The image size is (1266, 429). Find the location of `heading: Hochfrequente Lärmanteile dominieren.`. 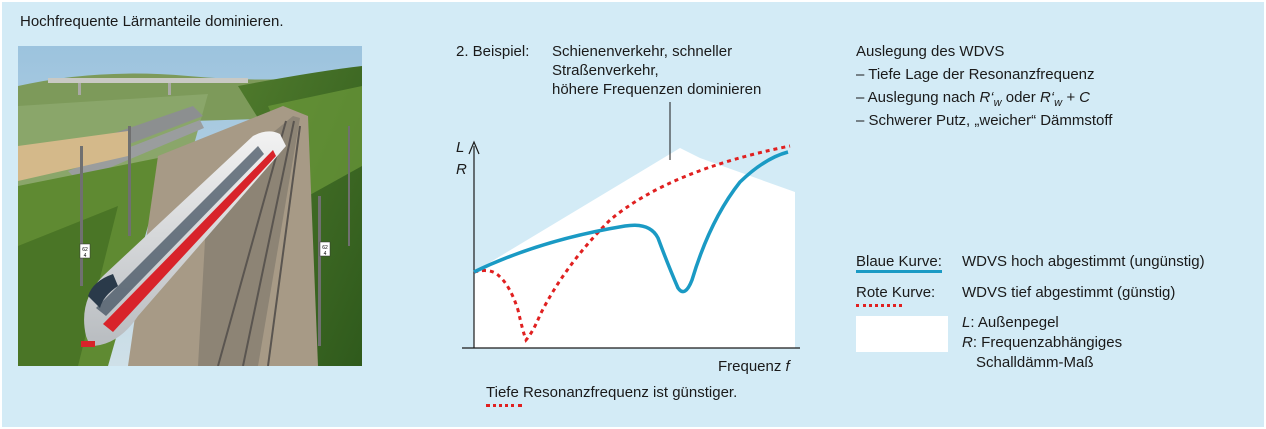

heading: Hochfrequente Lärmanteile dominieren. is located at coordinates (152, 21).